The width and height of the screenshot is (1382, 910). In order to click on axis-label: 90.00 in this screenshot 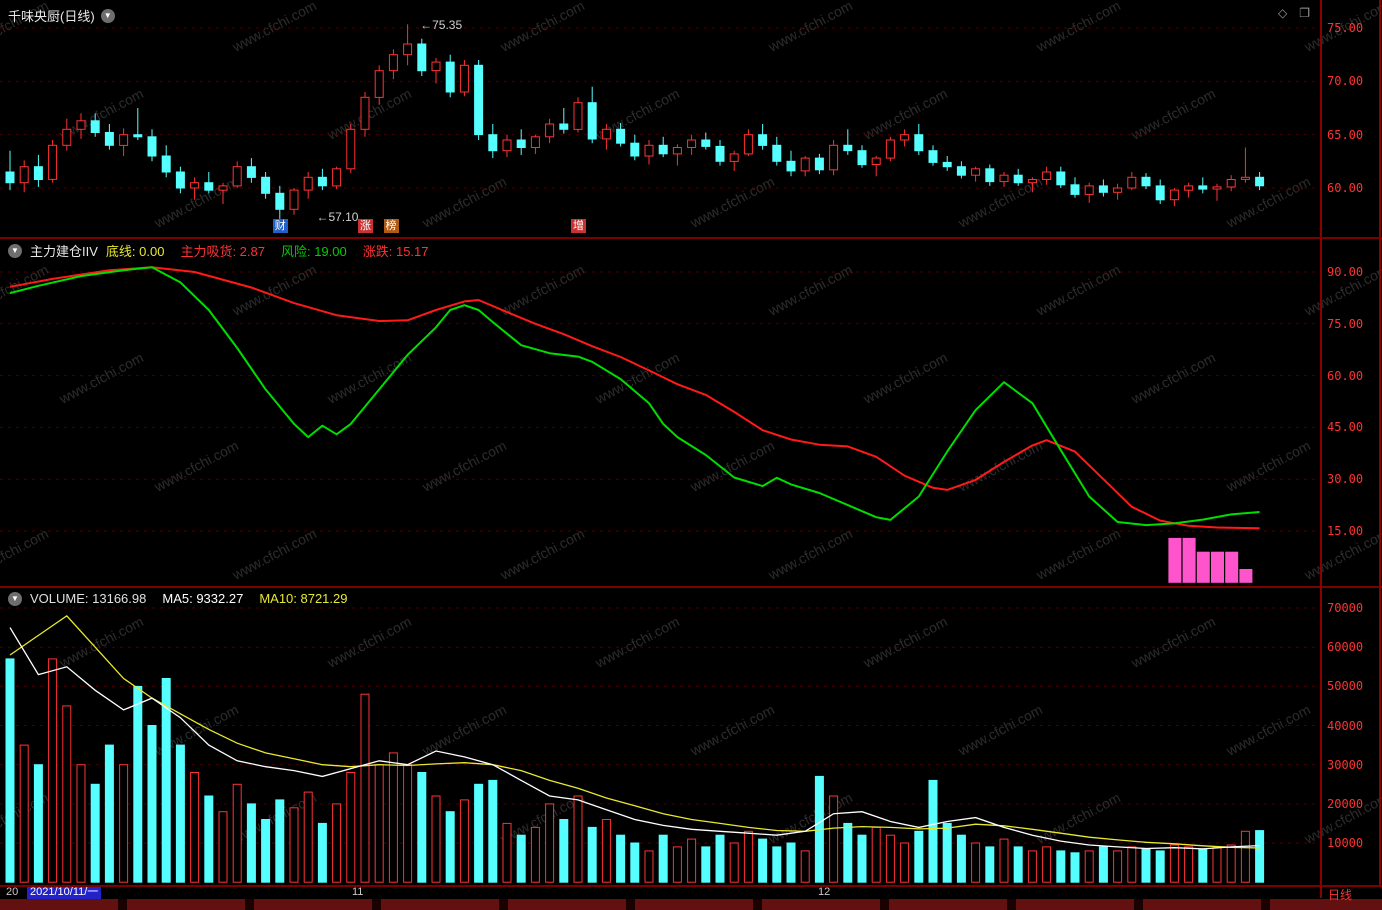, I will do `click(1345, 272)`.